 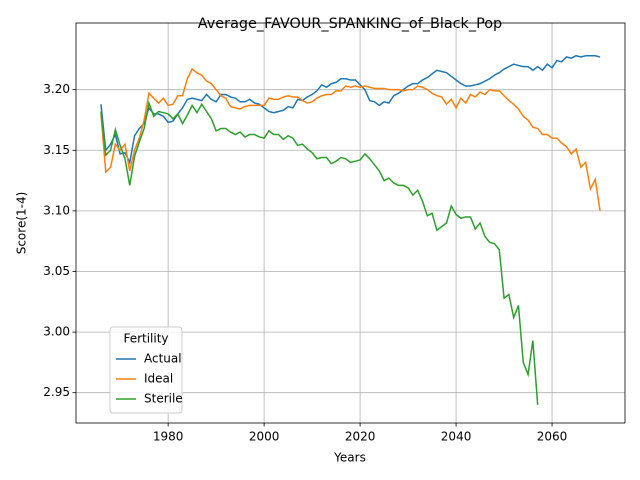 What do you see at coordinates (146, 370) in the screenshot?
I see `legend-box` at bounding box center [146, 370].